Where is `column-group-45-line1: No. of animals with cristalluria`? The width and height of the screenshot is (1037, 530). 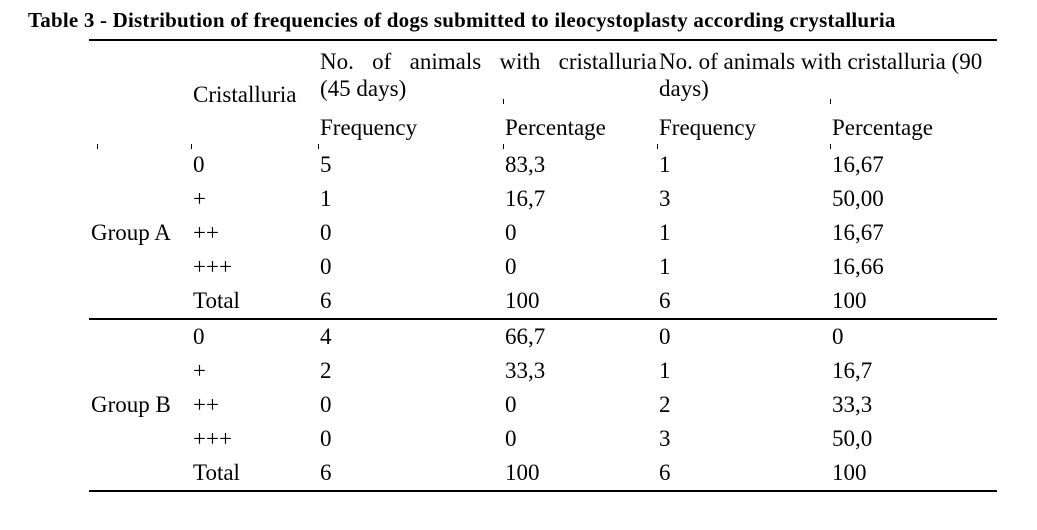
column-group-45-line1: No. of animals with cristalluria is located at coordinates (489, 61).